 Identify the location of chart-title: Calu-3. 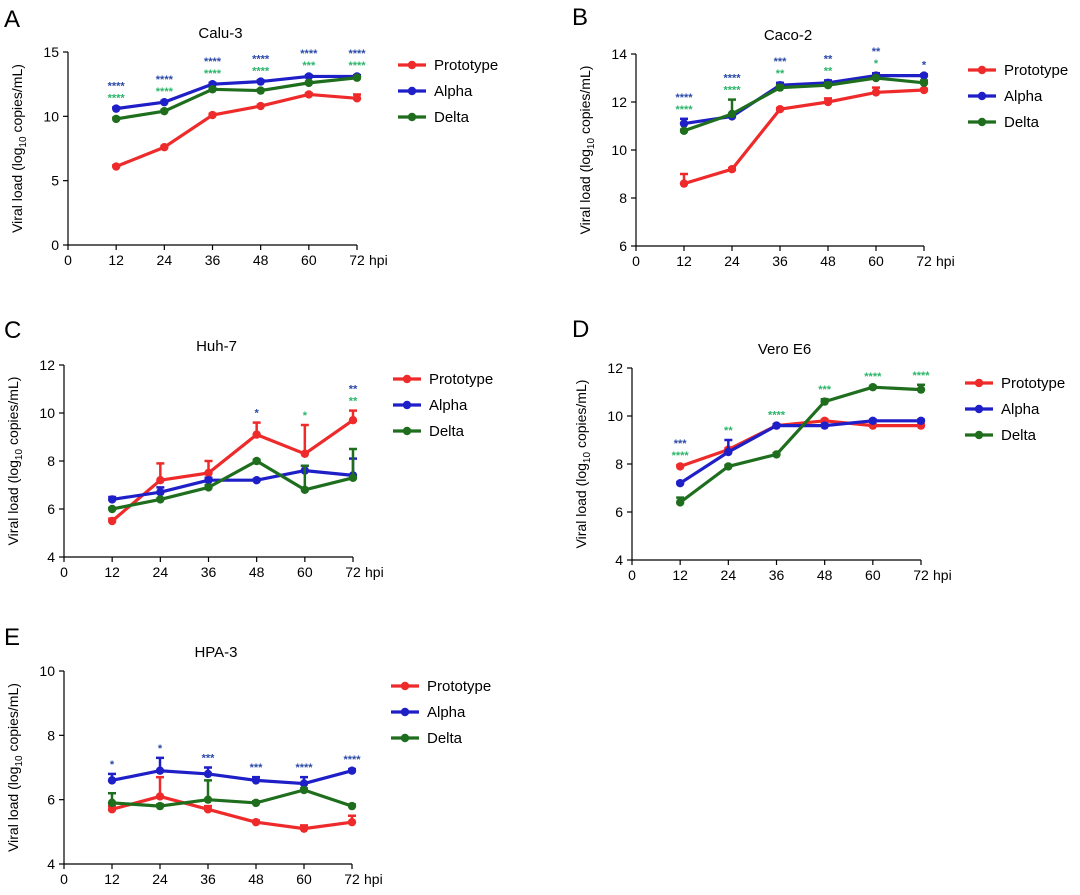
(220, 33).